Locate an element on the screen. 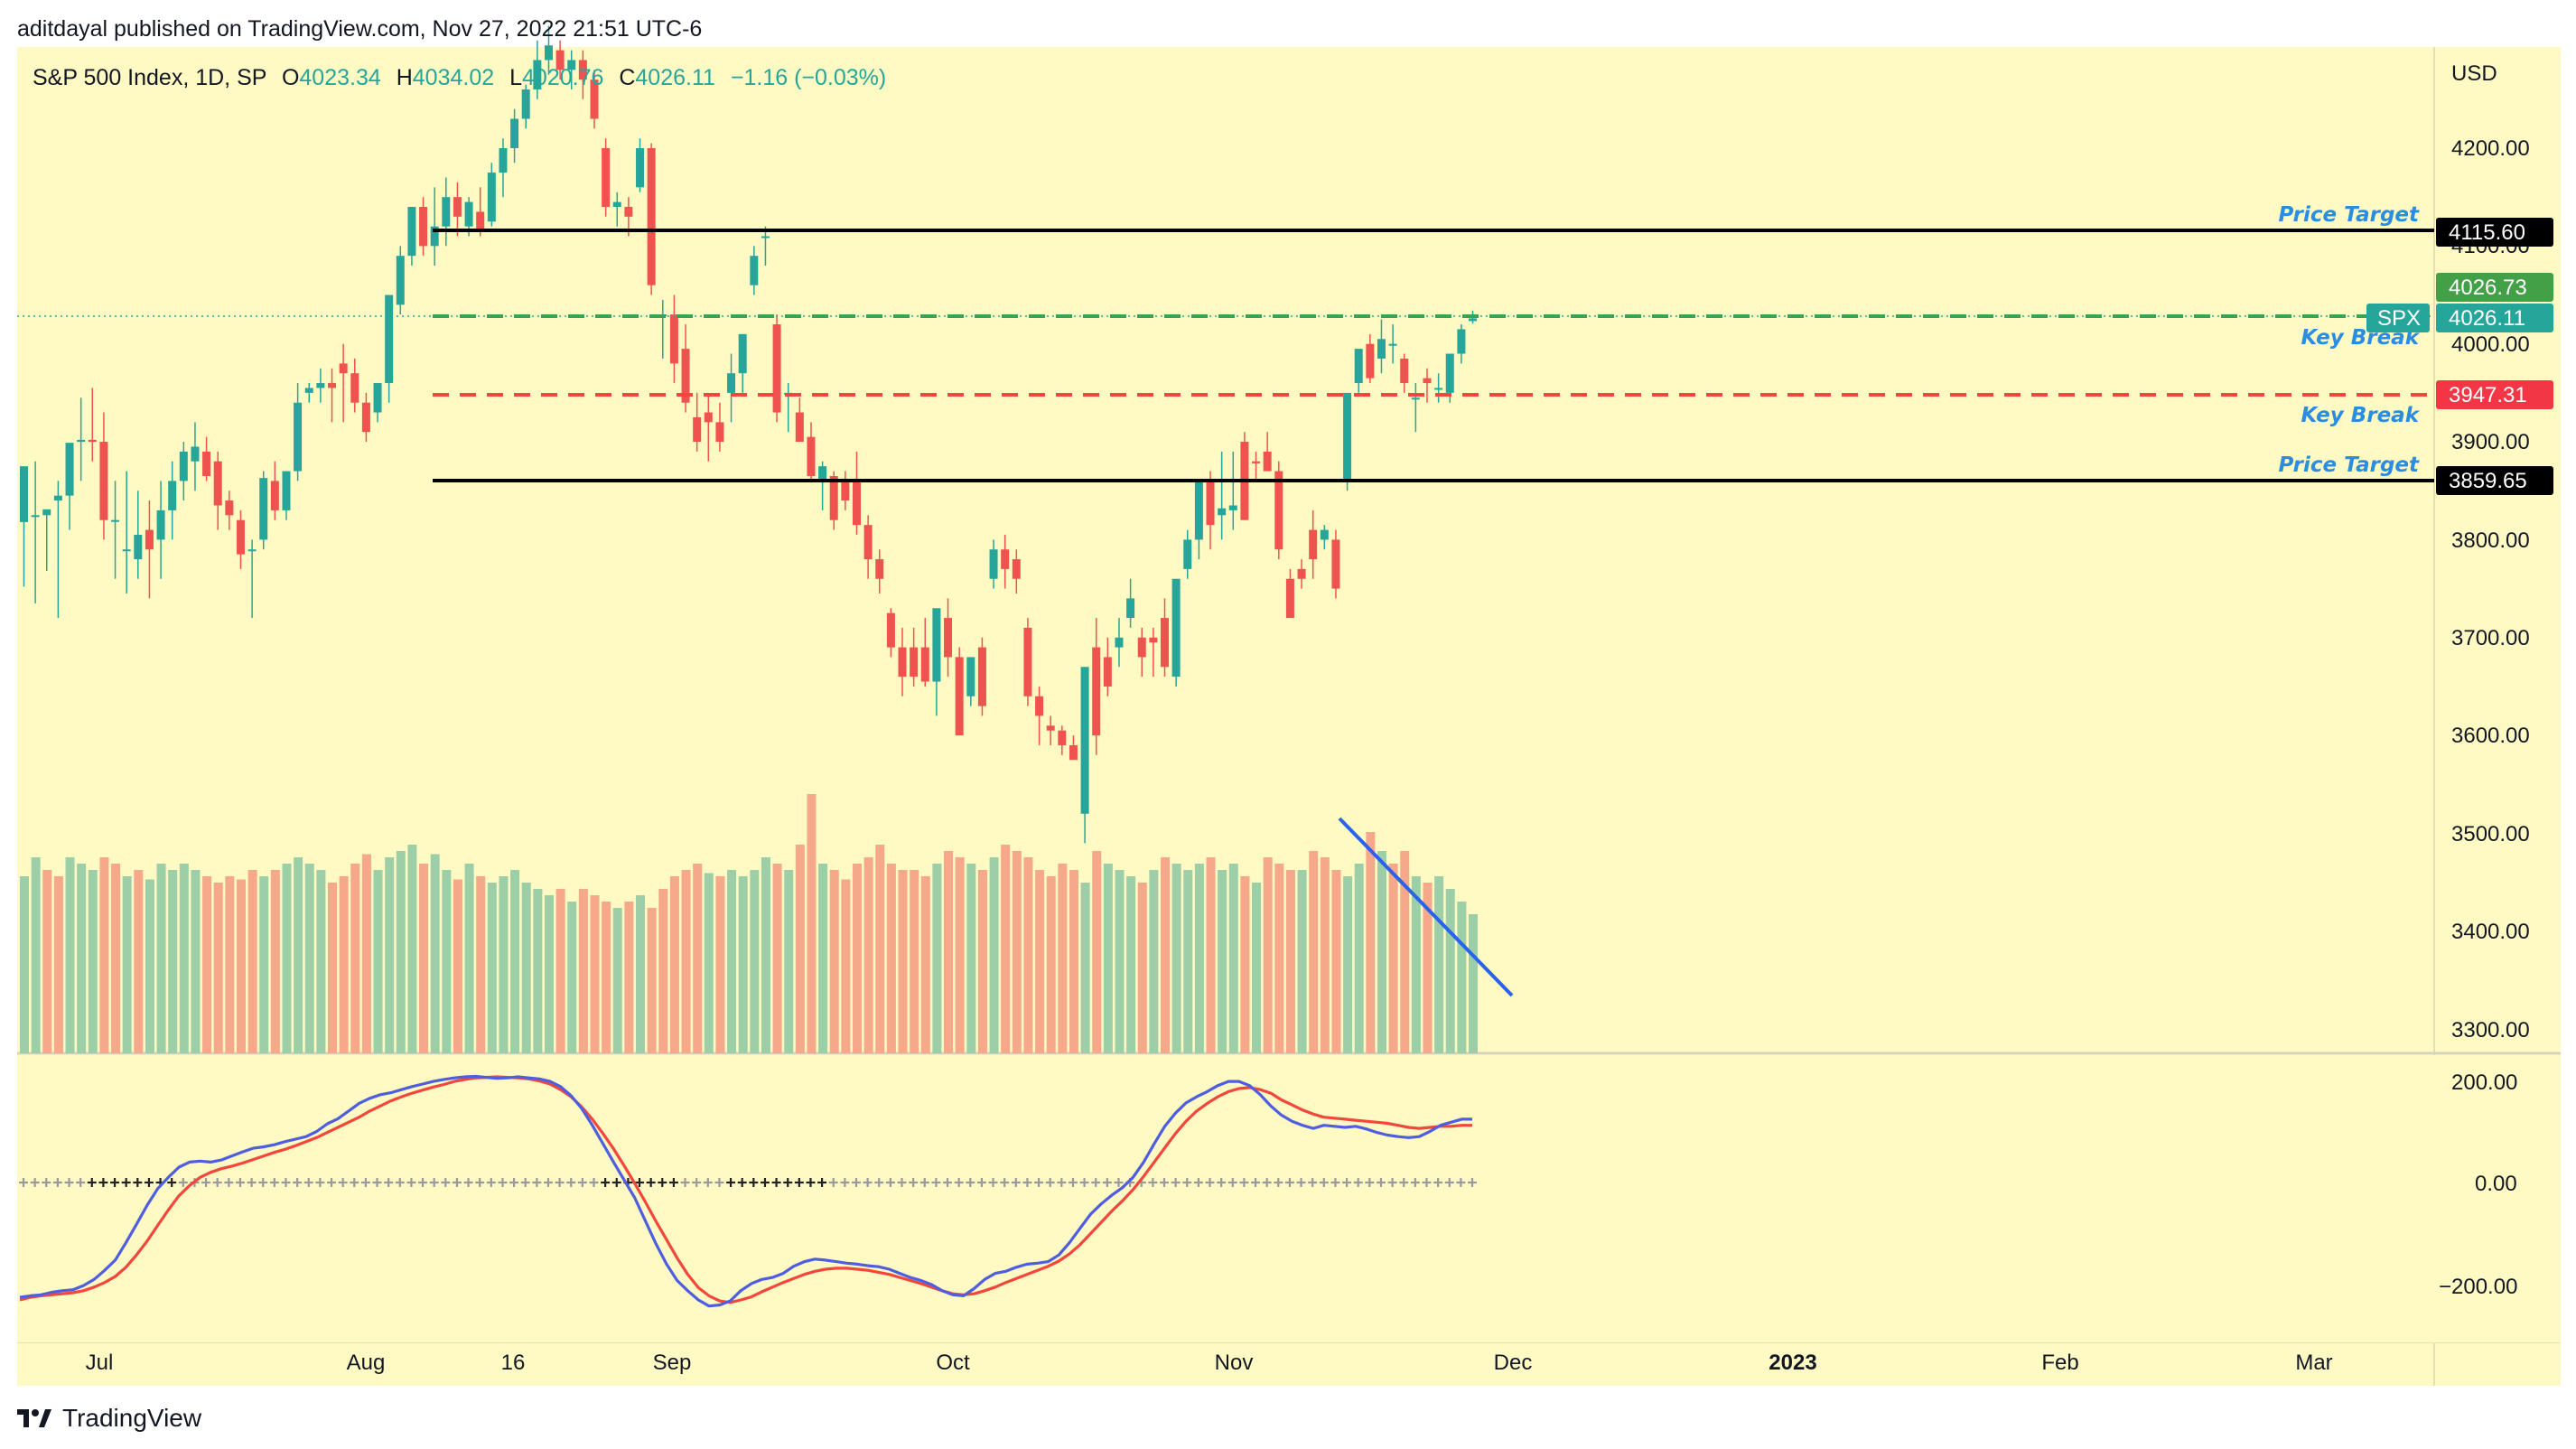 The width and height of the screenshot is (2576, 1449). time-axis-bg is located at coordinates (1225, 1364).